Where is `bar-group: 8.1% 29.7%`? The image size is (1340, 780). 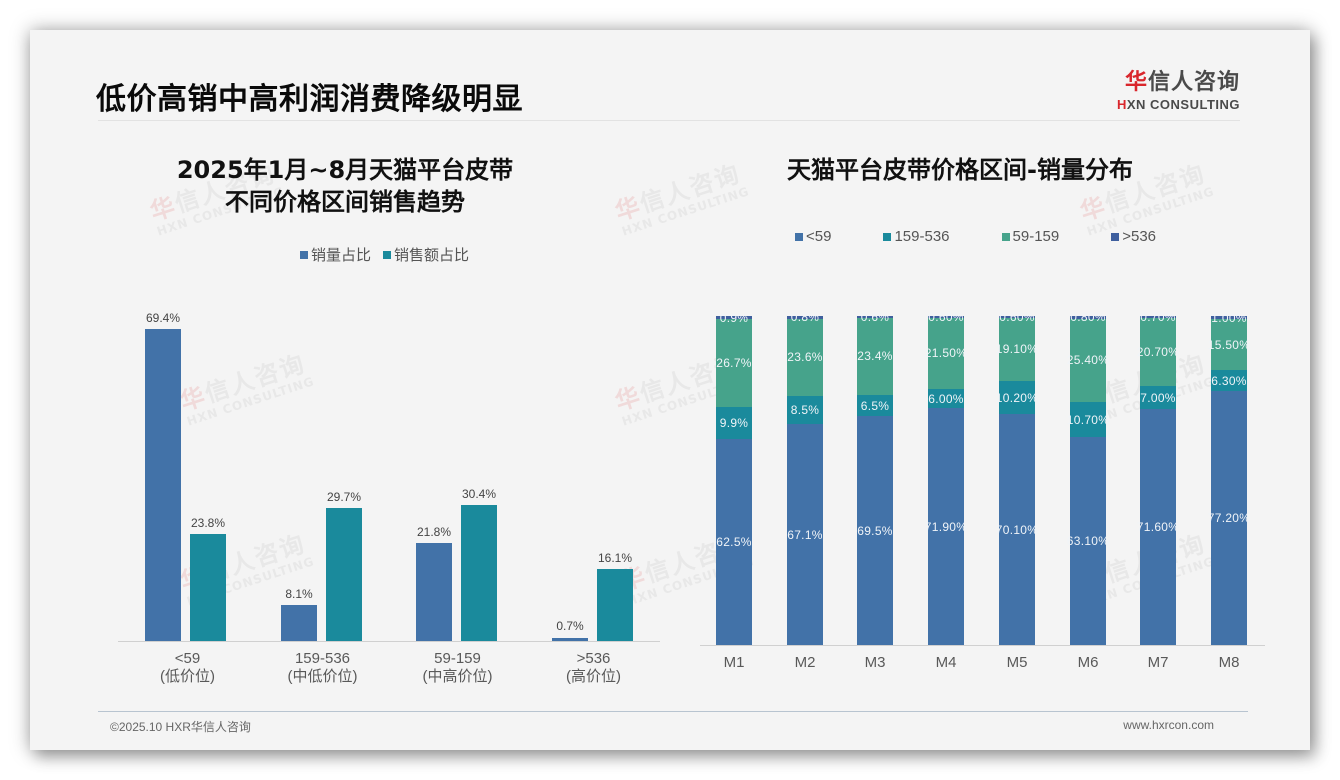
bar-group: 8.1% 29.7% is located at coordinates (320, 470).